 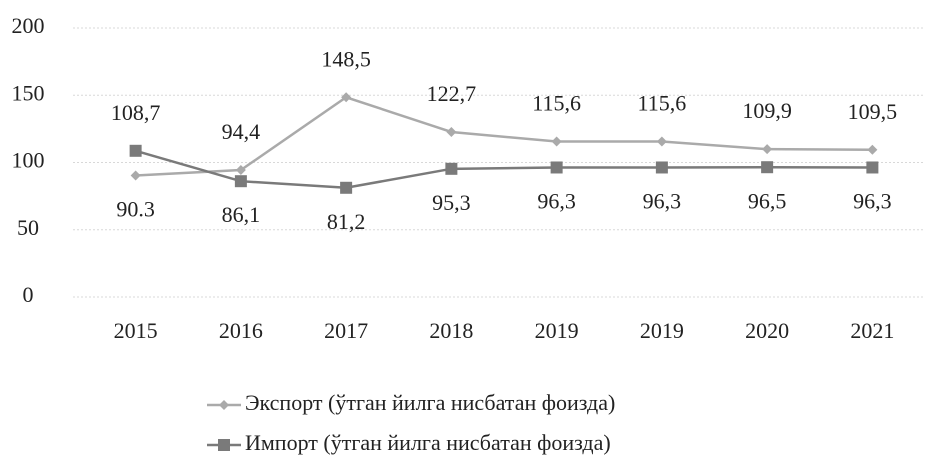 I want to click on data-label: 96,5, so click(x=767, y=200).